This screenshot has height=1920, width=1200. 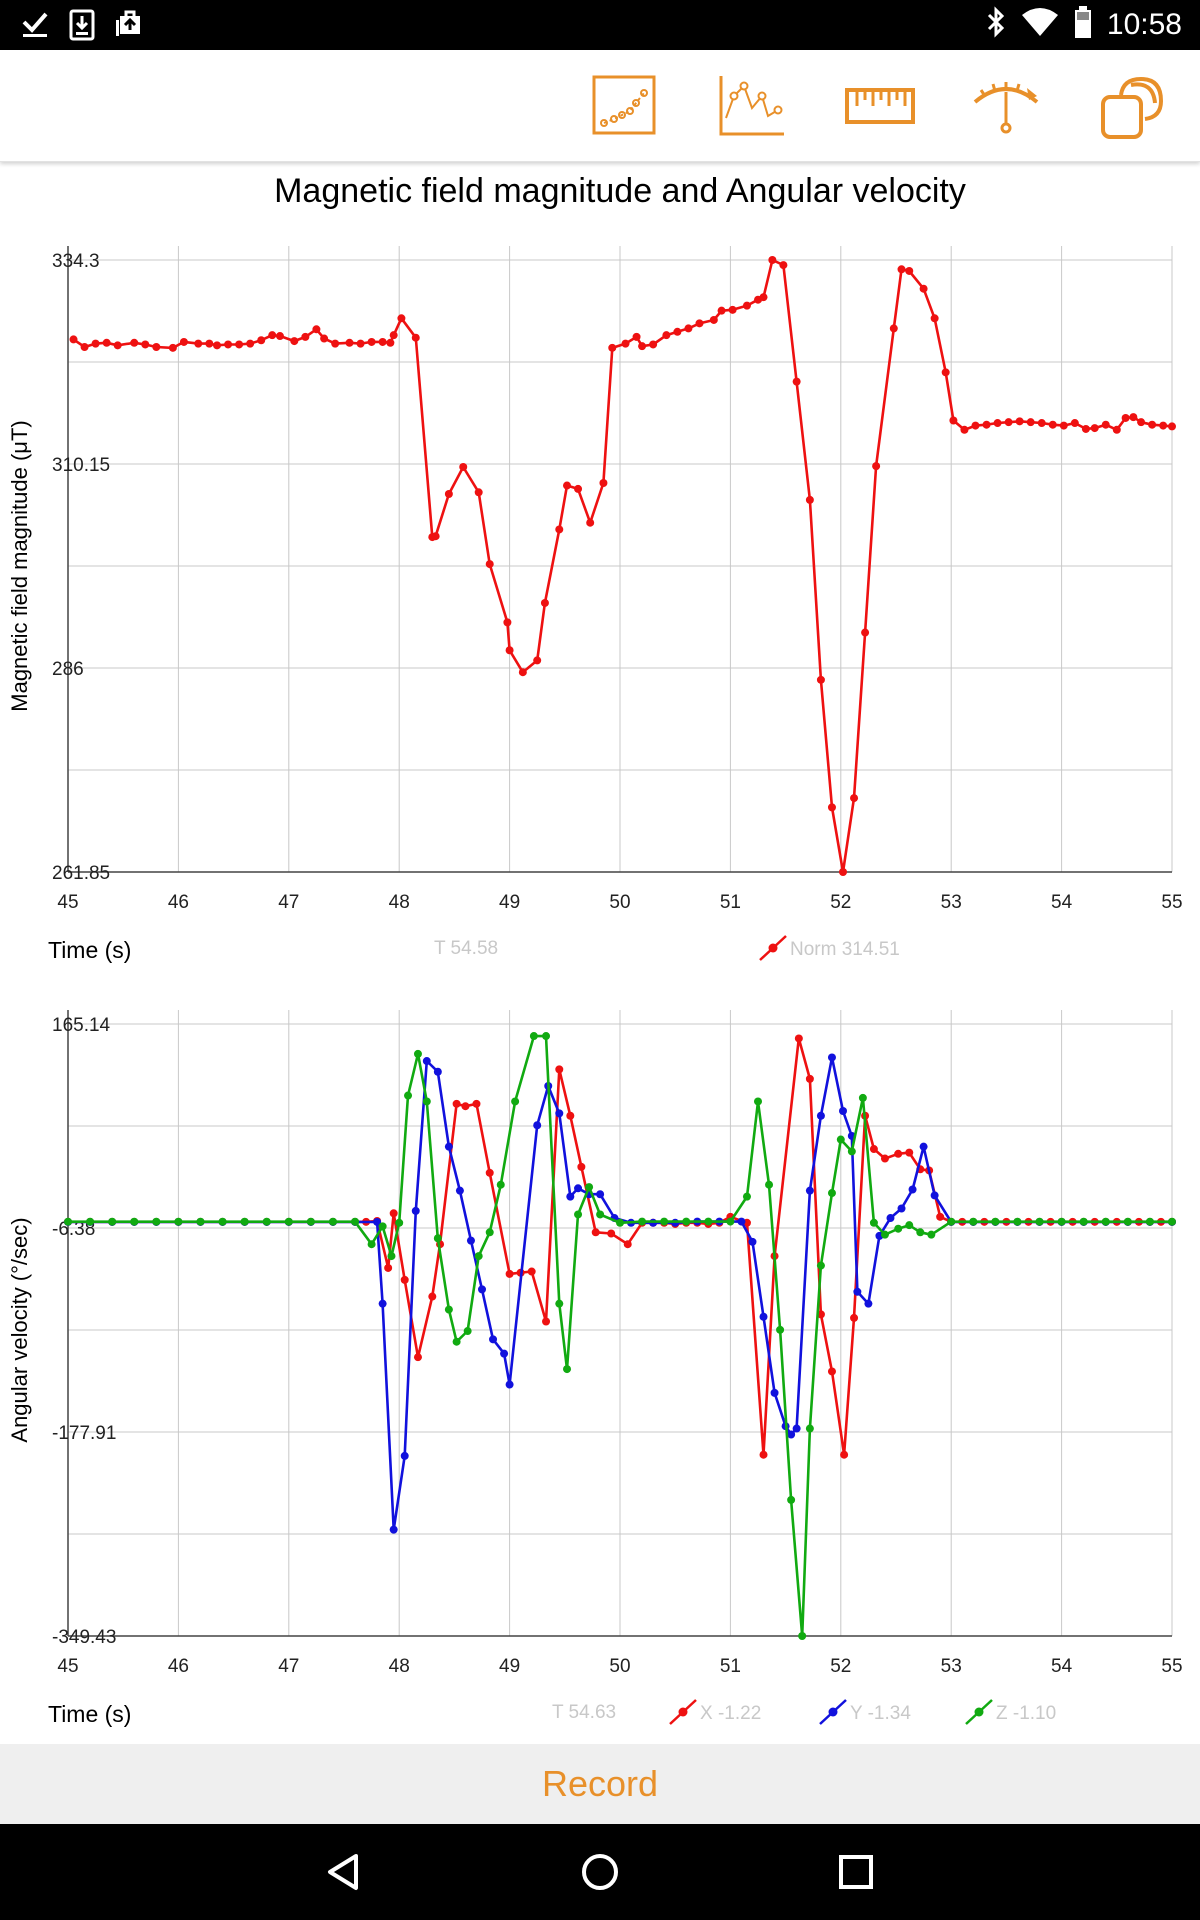 I want to click on cursor-time-label: T 54.58, so click(x=466, y=948).